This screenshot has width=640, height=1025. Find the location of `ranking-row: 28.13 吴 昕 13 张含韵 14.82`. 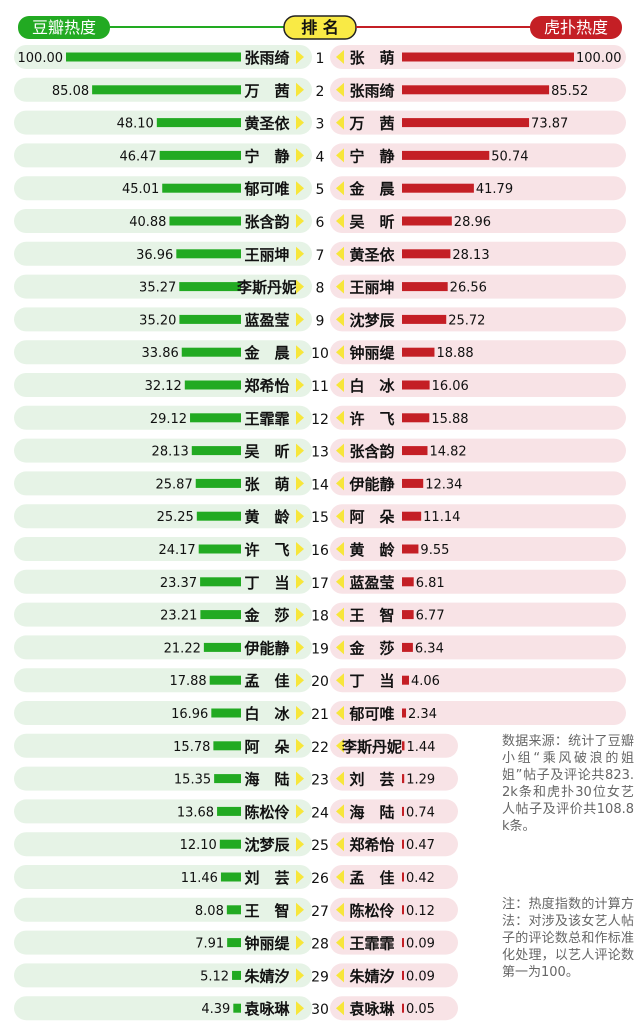

ranking-row: 28.13 吴 昕 13 张含韵 14.82 is located at coordinates (320, 450).